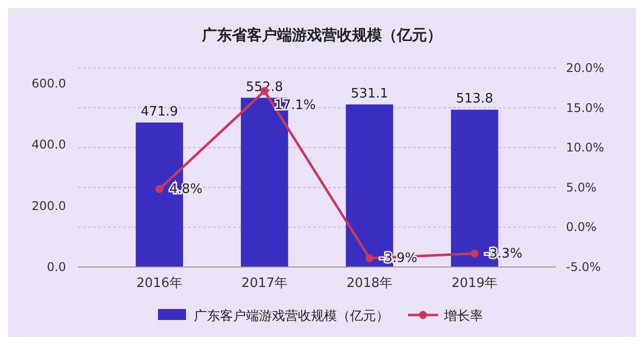 This screenshot has height=345, width=644. Describe the element at coordinates (369, 94) in the screenshot. I see `data-label: 531.1` at that location.